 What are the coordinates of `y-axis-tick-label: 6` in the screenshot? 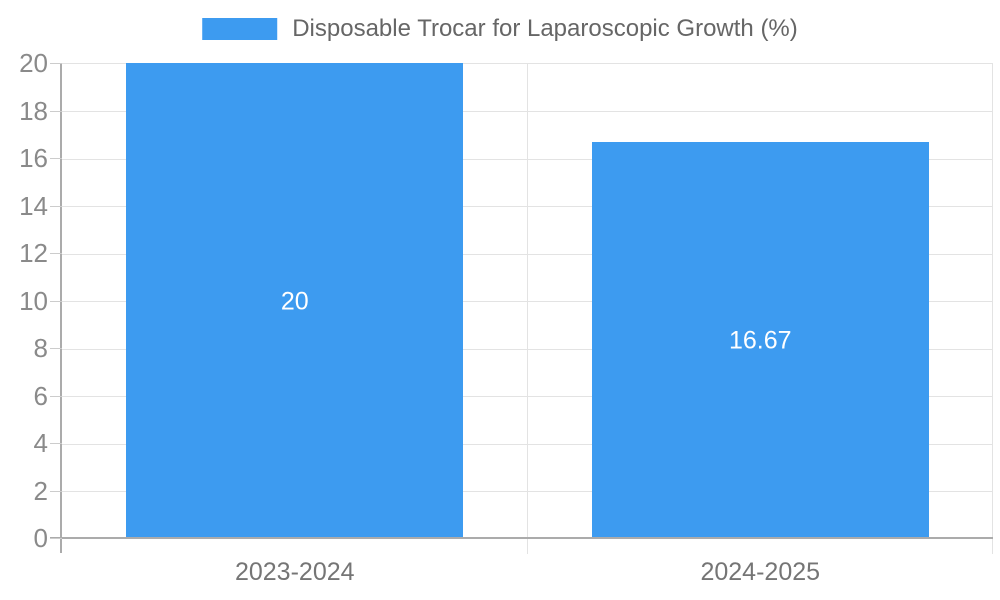 It's located at (40, 395).